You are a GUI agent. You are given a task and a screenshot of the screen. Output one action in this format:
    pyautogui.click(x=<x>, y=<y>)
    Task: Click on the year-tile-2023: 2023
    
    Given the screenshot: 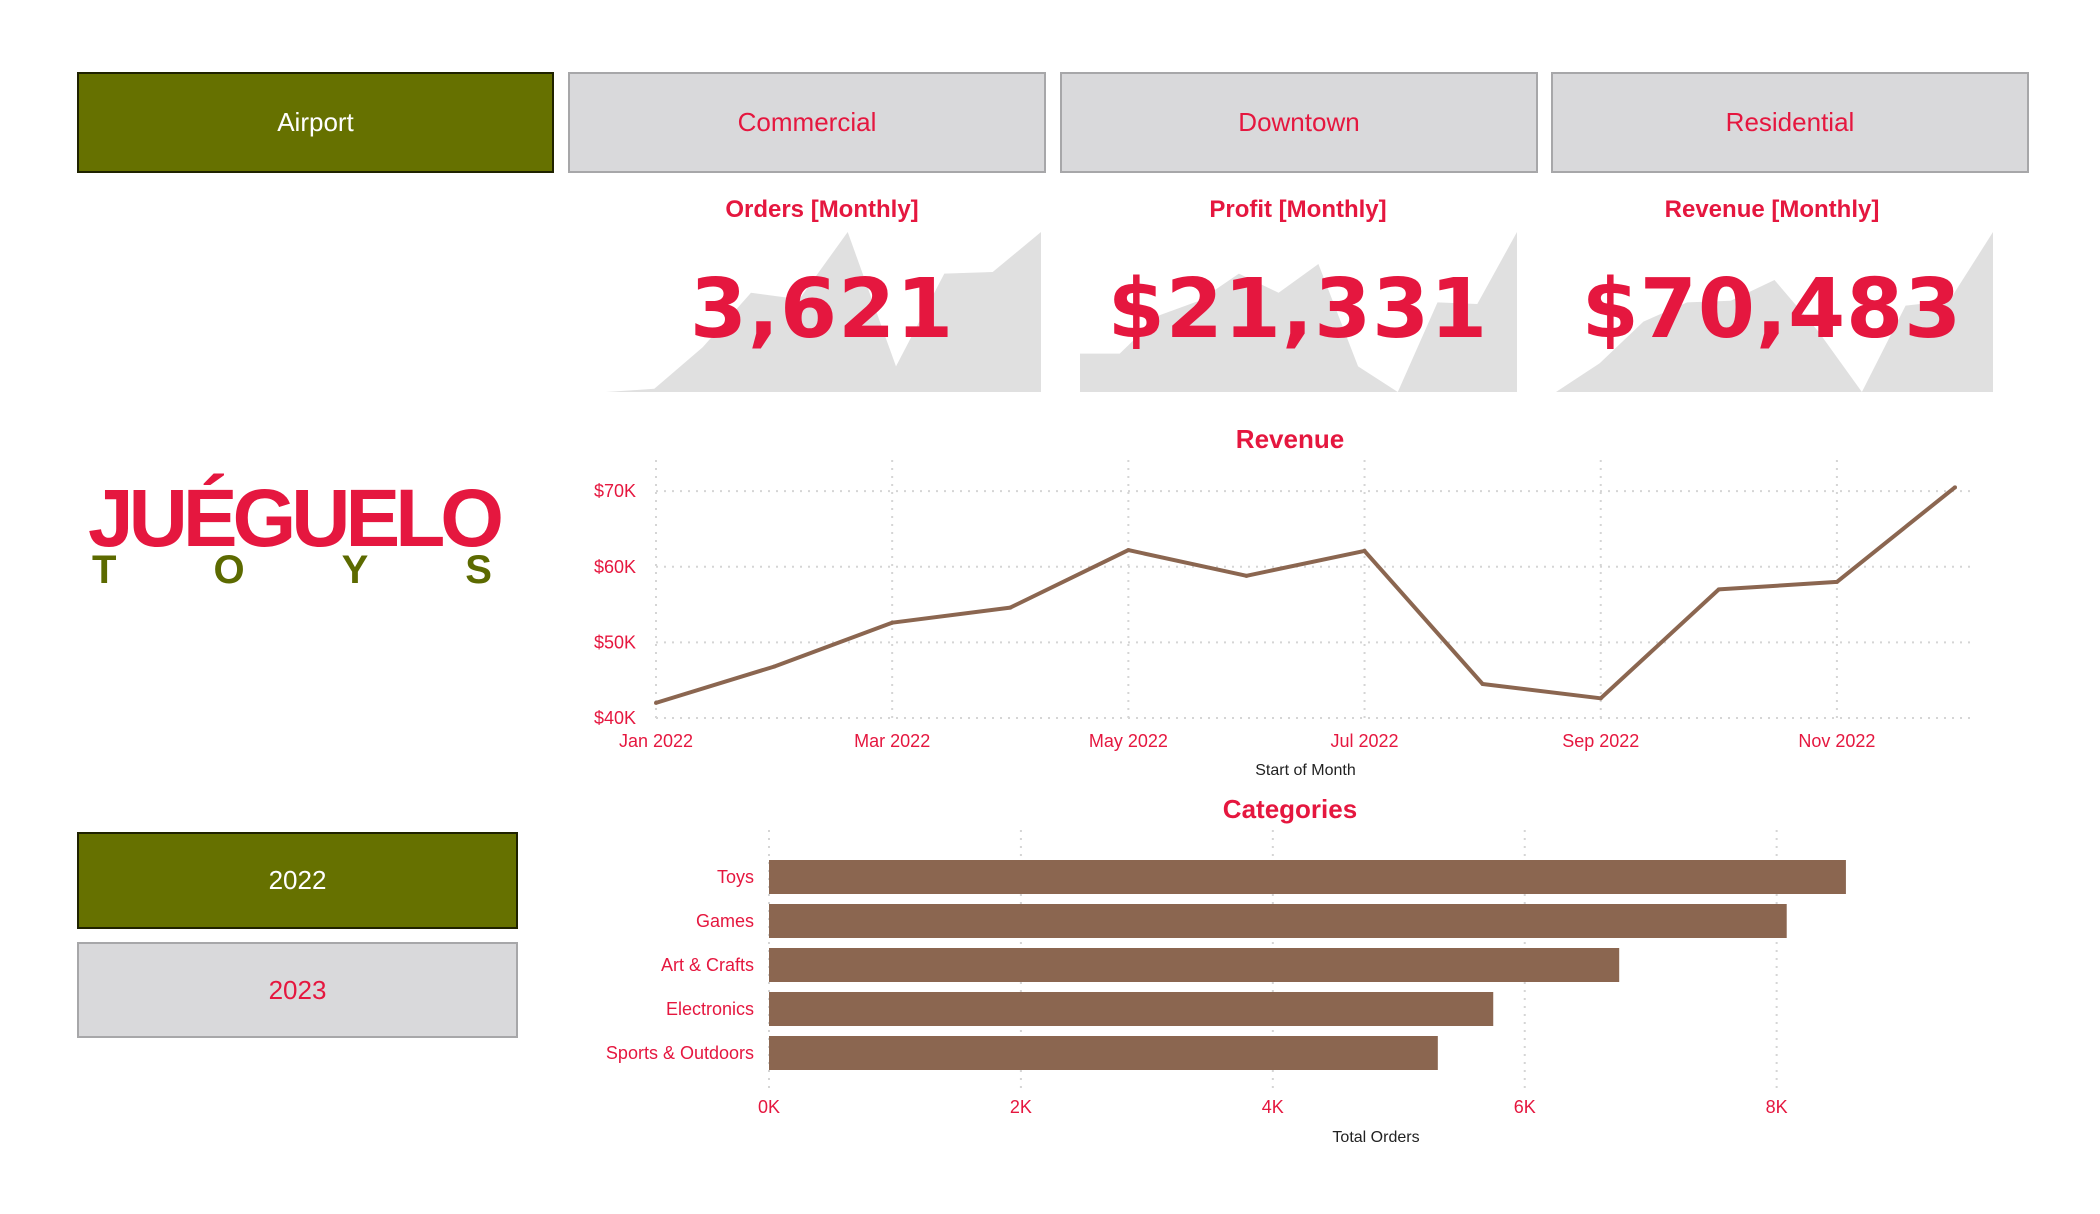 What is the action you would take?
    pyautogui.click(x=297, y=990)
    